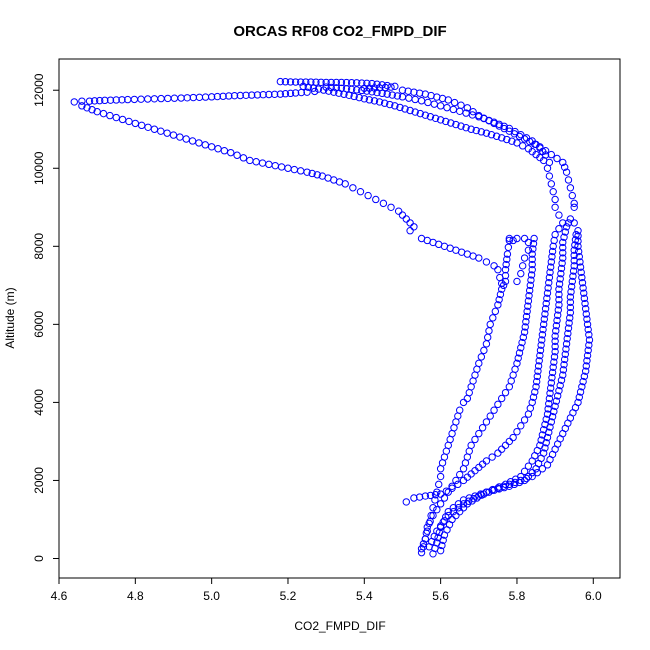 Image resolution: width=650 pixels, height=650 pixels. I want to click on y-axis: 0 2000 4000 6000 8000 10000 12000, so click(46, 317).